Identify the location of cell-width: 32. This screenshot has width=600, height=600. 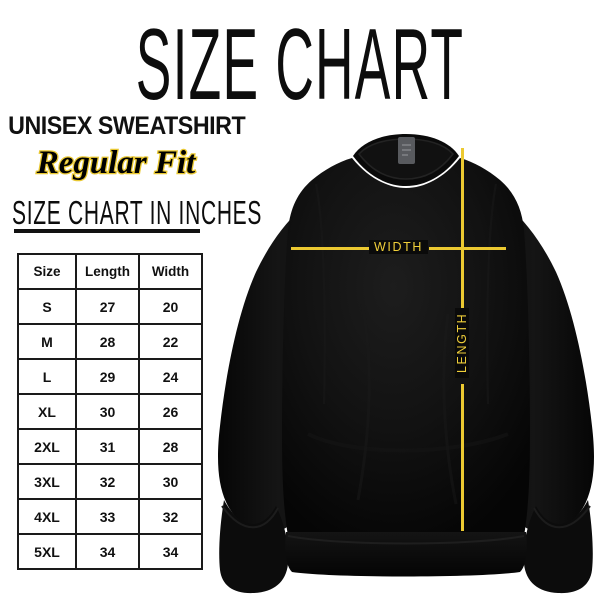
(170, 516).